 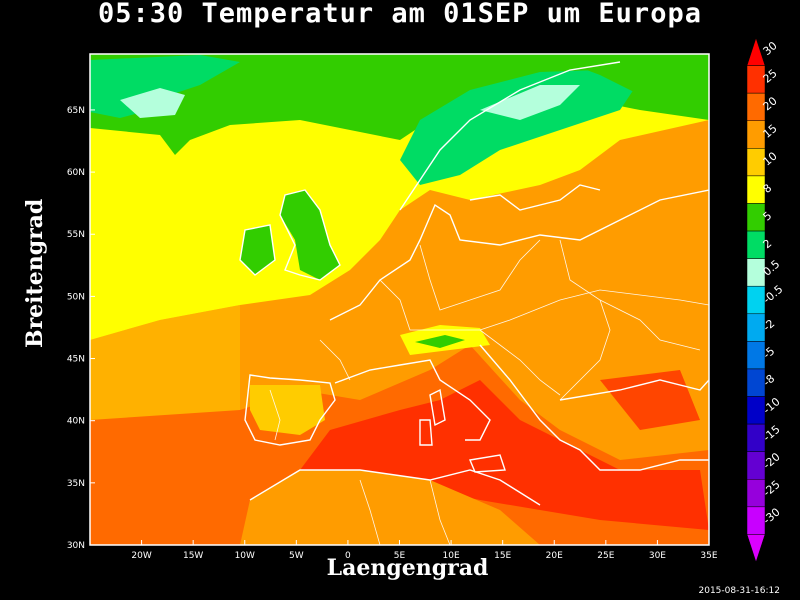 What do you see at coordinates (530, 102) in the screenshot?
I see `scandinavia-ice` at bounding box center [530, 102].